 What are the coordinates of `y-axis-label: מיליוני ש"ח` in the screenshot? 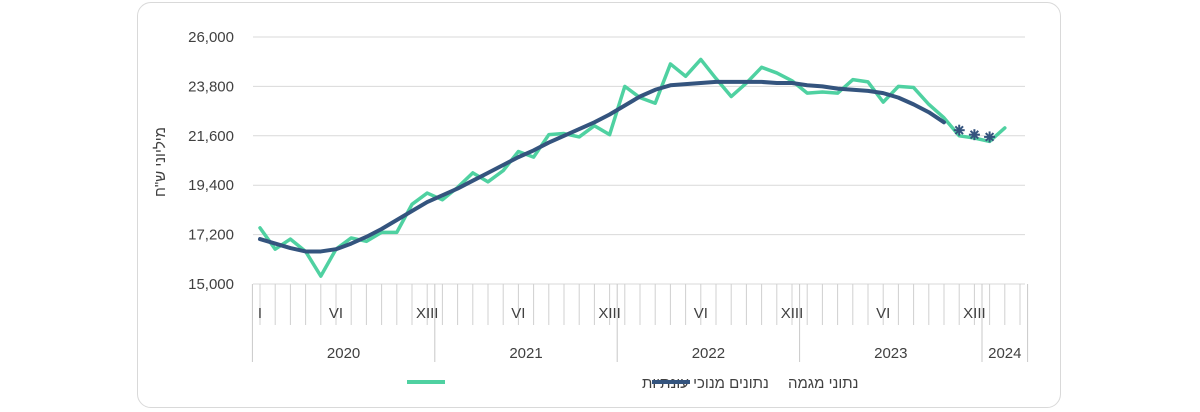 It's located at (160, 162).